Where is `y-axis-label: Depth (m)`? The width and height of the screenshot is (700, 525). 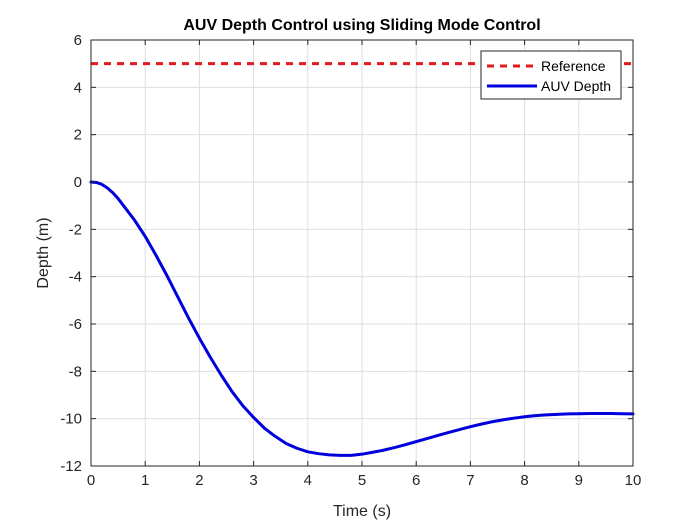
y-axis-label: Depth (m) is located at coordinates (43, 252).